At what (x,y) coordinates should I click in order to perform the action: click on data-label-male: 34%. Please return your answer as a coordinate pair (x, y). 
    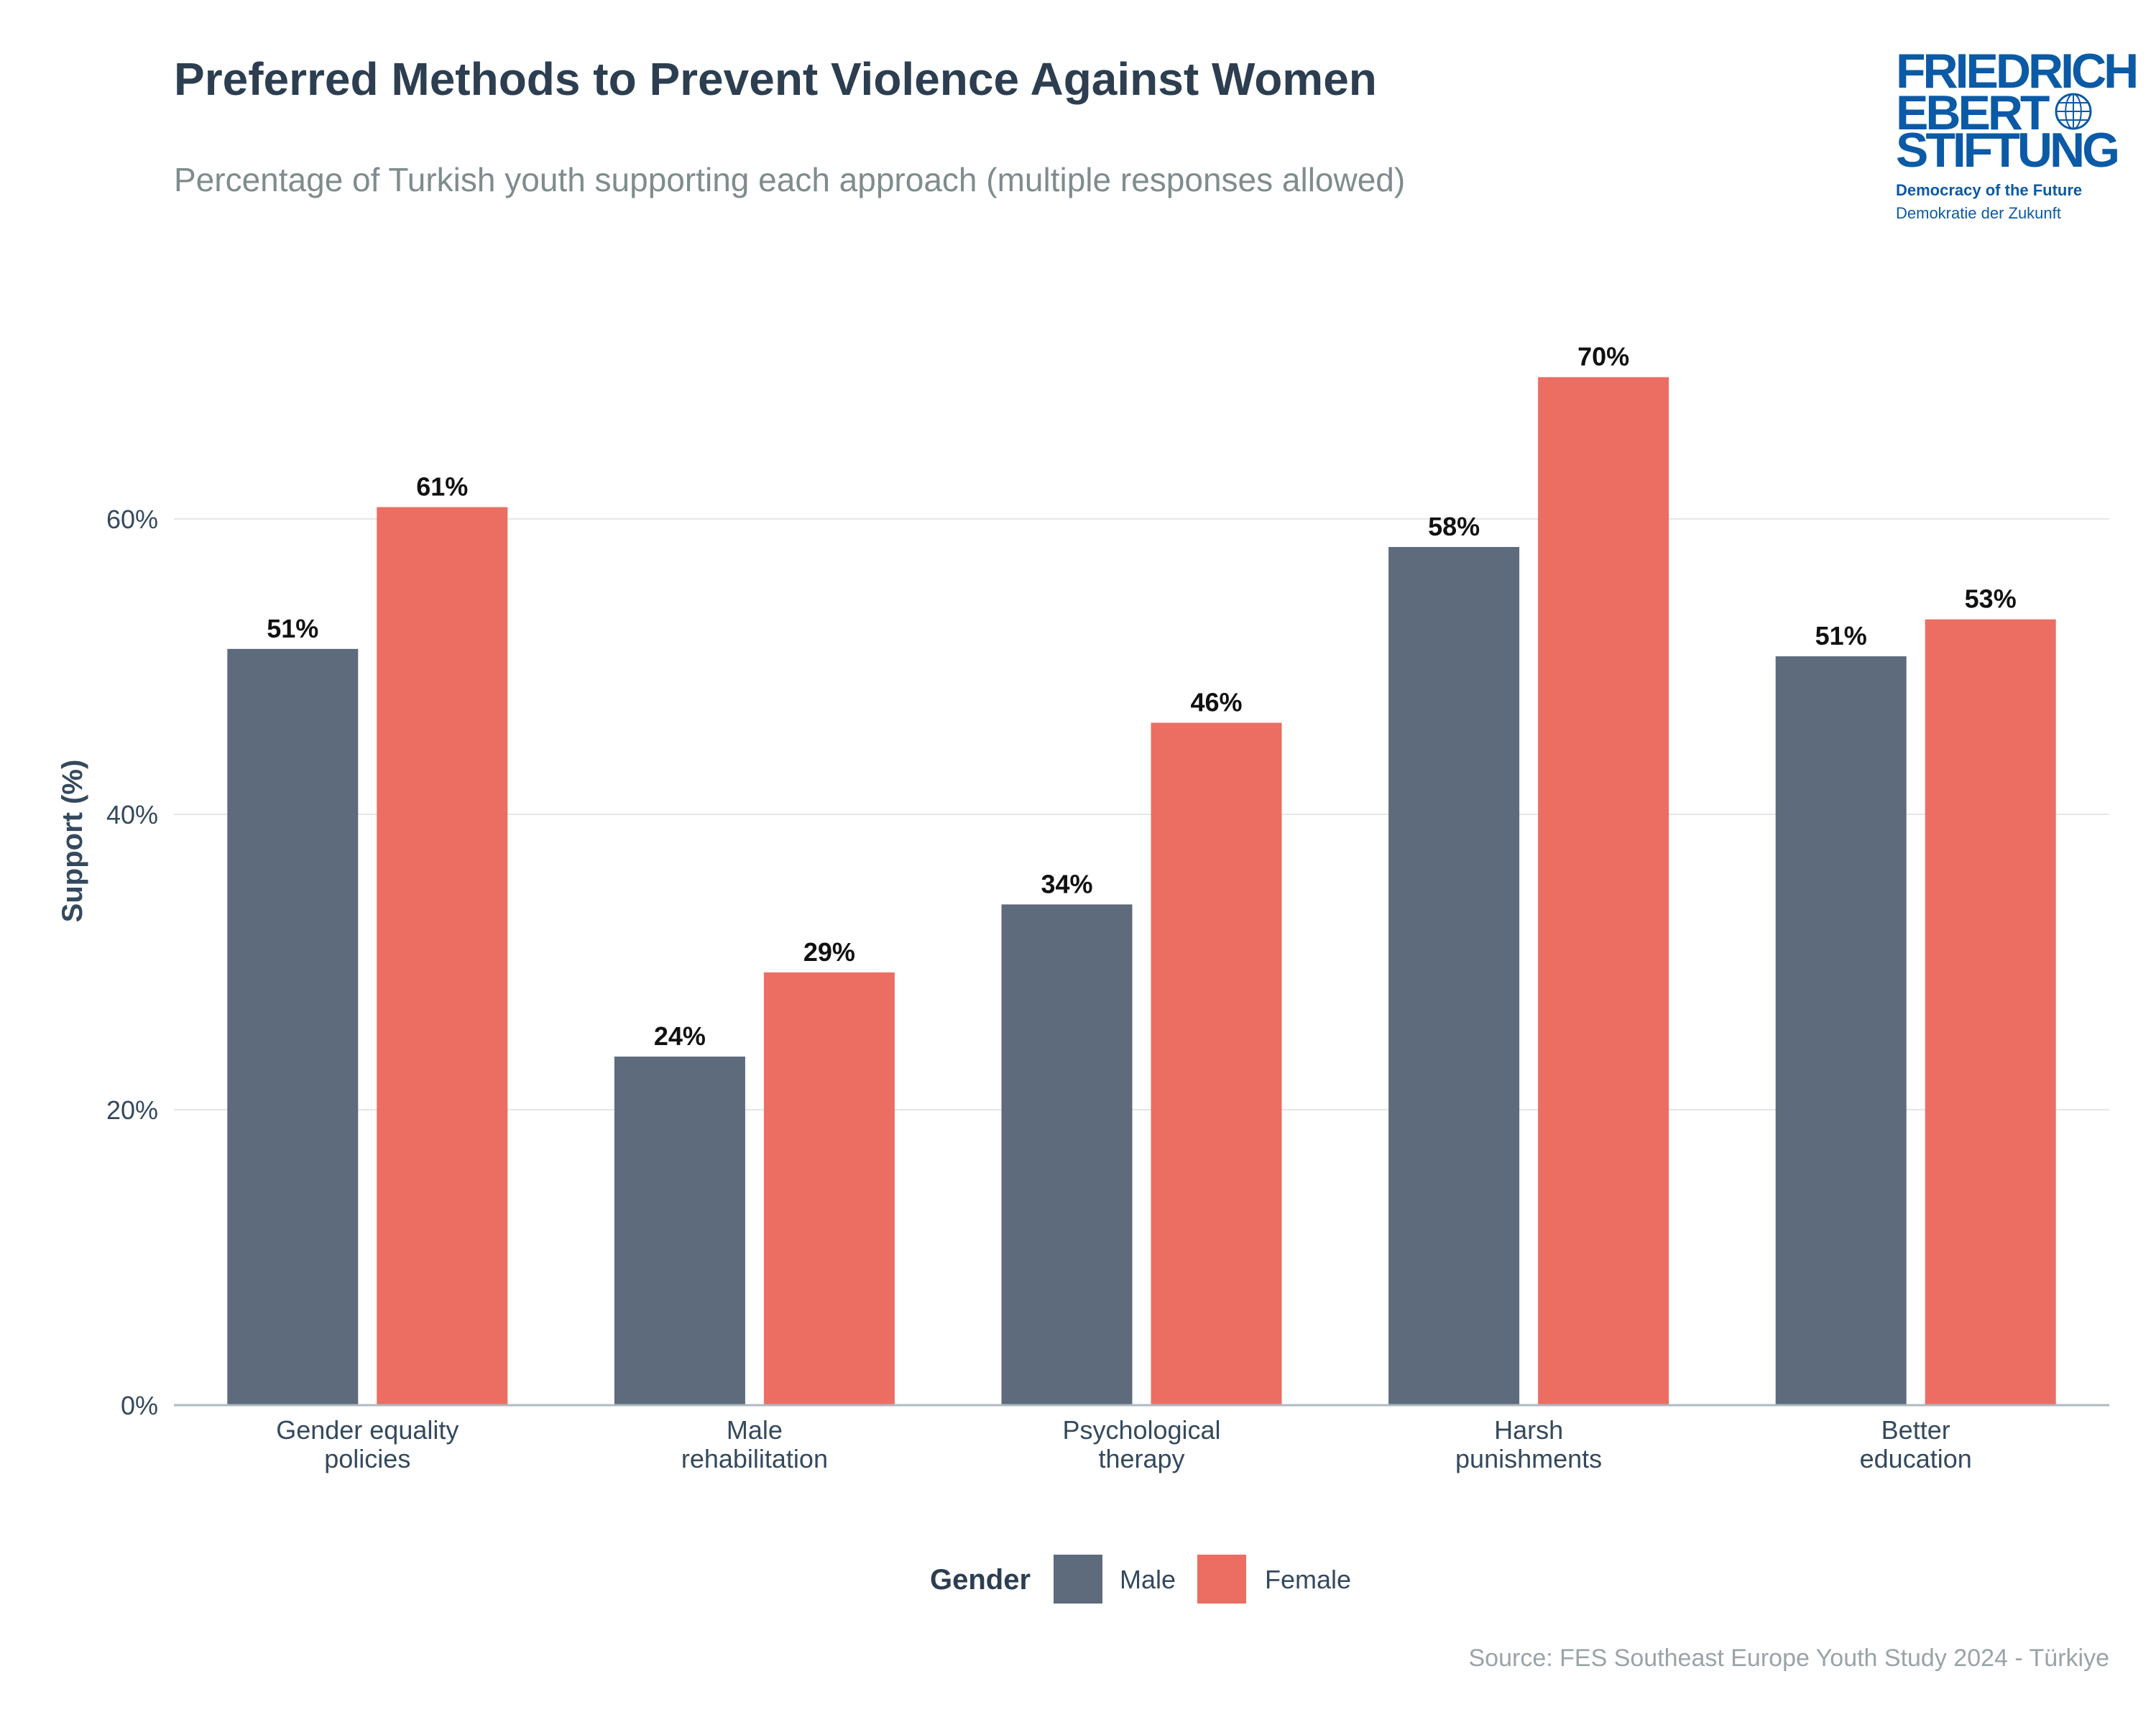
    Looking at the image, I should click on (1066, 883).